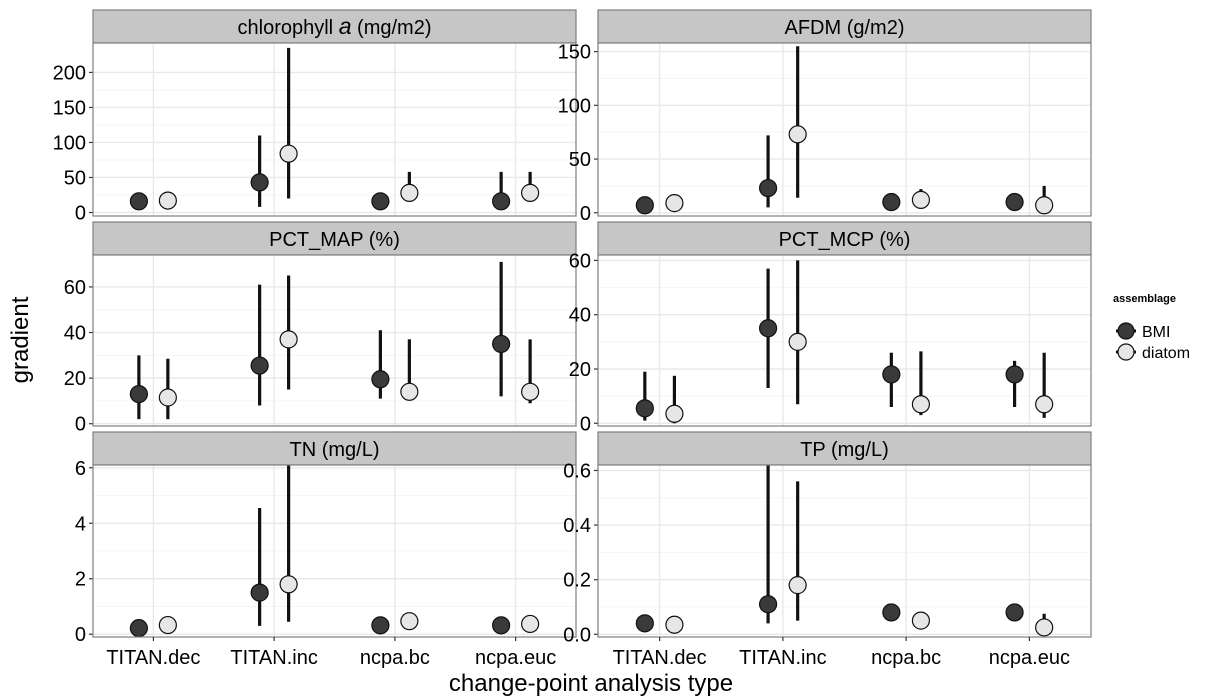  I want to click on facet-title: TN (mg/L), so click(335, 450).